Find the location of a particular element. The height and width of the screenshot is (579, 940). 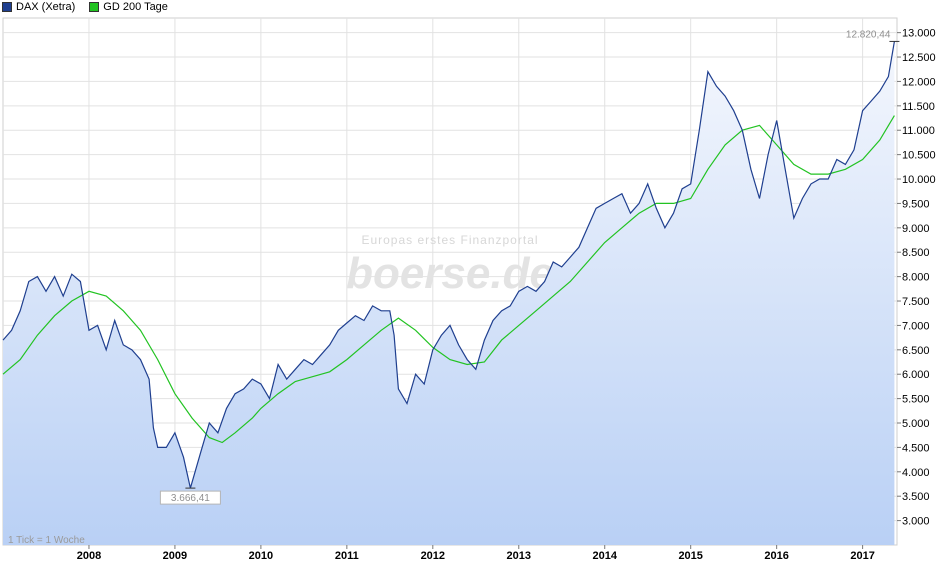

max-annotation: 12.820,44 is located at coordinates (873, 35).